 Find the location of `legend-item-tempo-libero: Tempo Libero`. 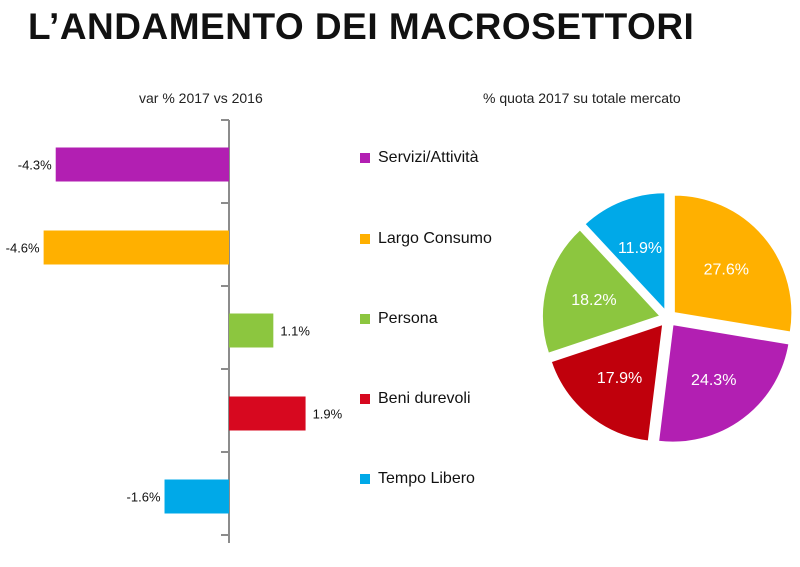

legend-item-tempo-libero: Tempo Libero is located at coordinates (417, 479).